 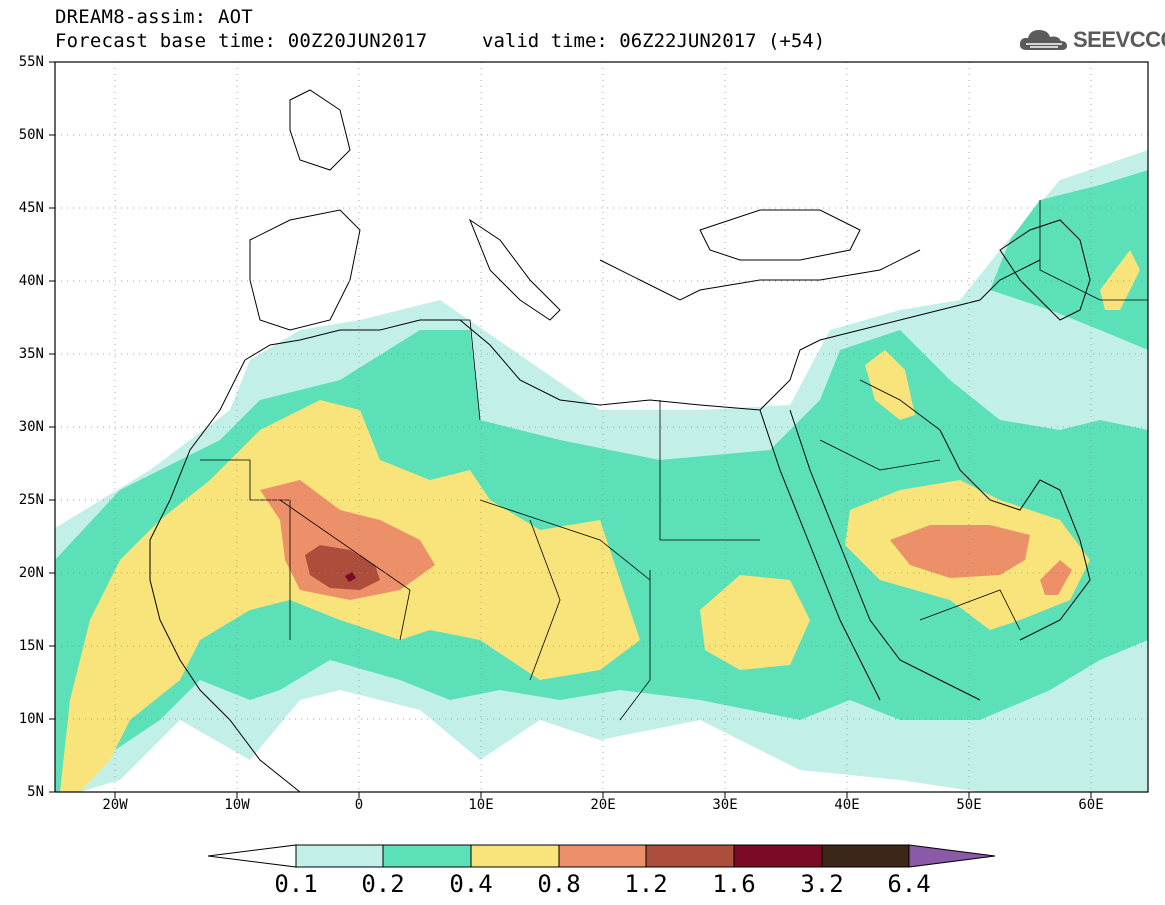 What do you see at coordinates (241, 41) in the screenshot?
I see `forecast-base-time: Forecast base time: 00Z20JUN2017` at bounding box center [241, 41].